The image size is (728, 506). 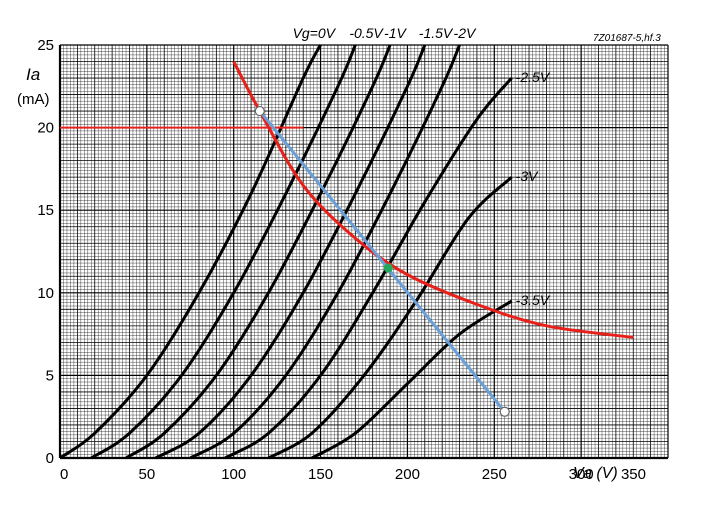 I want to click on load-line-end-point, so click(x=504, y=411).